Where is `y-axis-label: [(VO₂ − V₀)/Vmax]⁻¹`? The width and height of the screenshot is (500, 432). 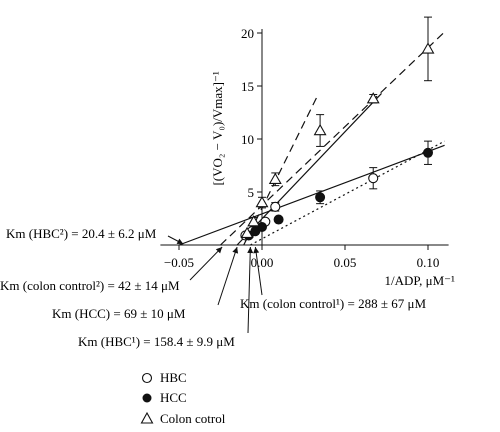 y-axis-label: [(VO₂ − V₀)/Vmax]⁻¹ is located at coordinates (217, 128).